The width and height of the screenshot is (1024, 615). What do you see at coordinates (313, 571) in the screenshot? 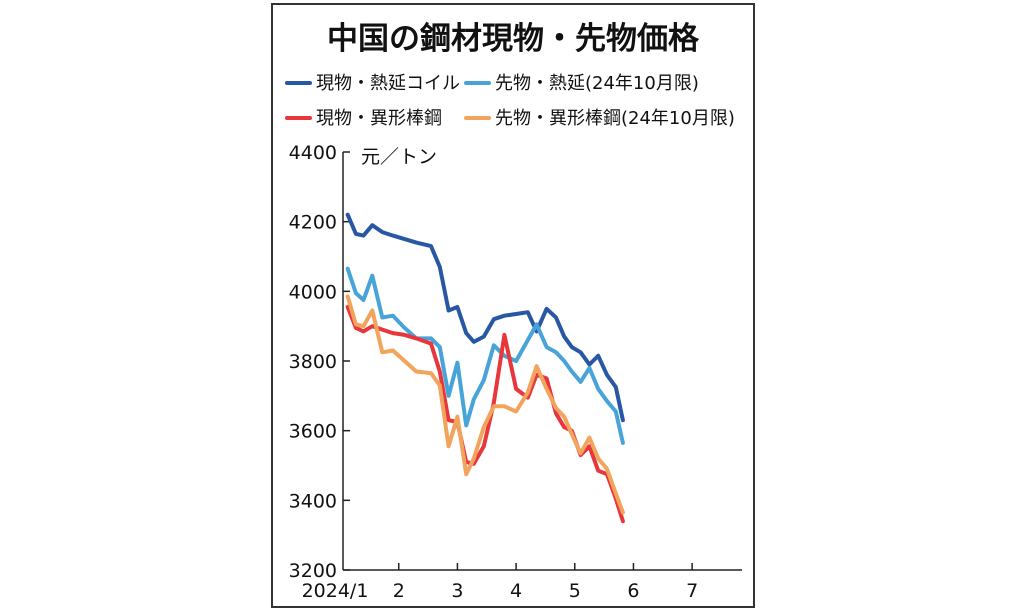
I see `y-tick-label-3200: 3200` at bounding box center [313, 571].